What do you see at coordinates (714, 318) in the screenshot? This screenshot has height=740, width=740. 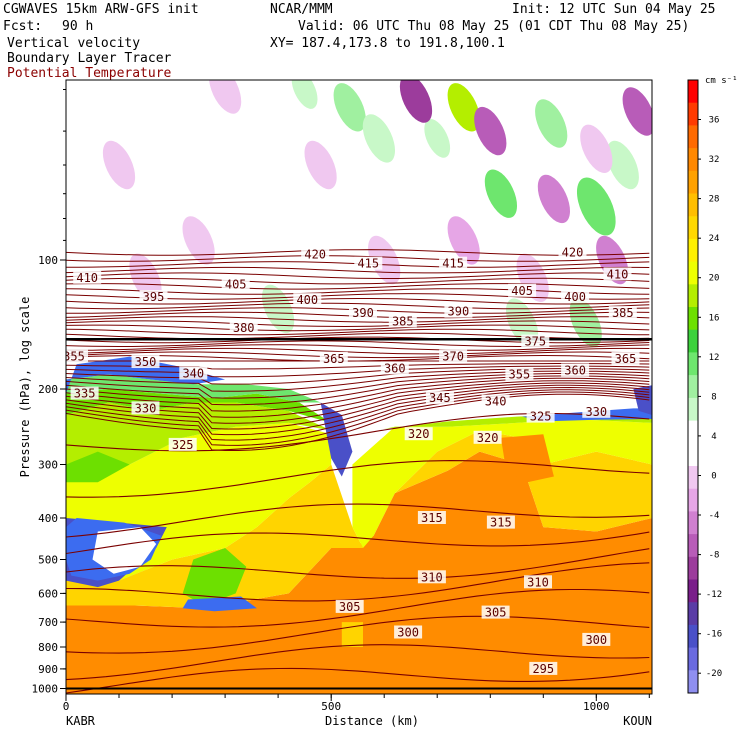 I see `colorbar-tick-label: 16` at bounding box center [714, 318].